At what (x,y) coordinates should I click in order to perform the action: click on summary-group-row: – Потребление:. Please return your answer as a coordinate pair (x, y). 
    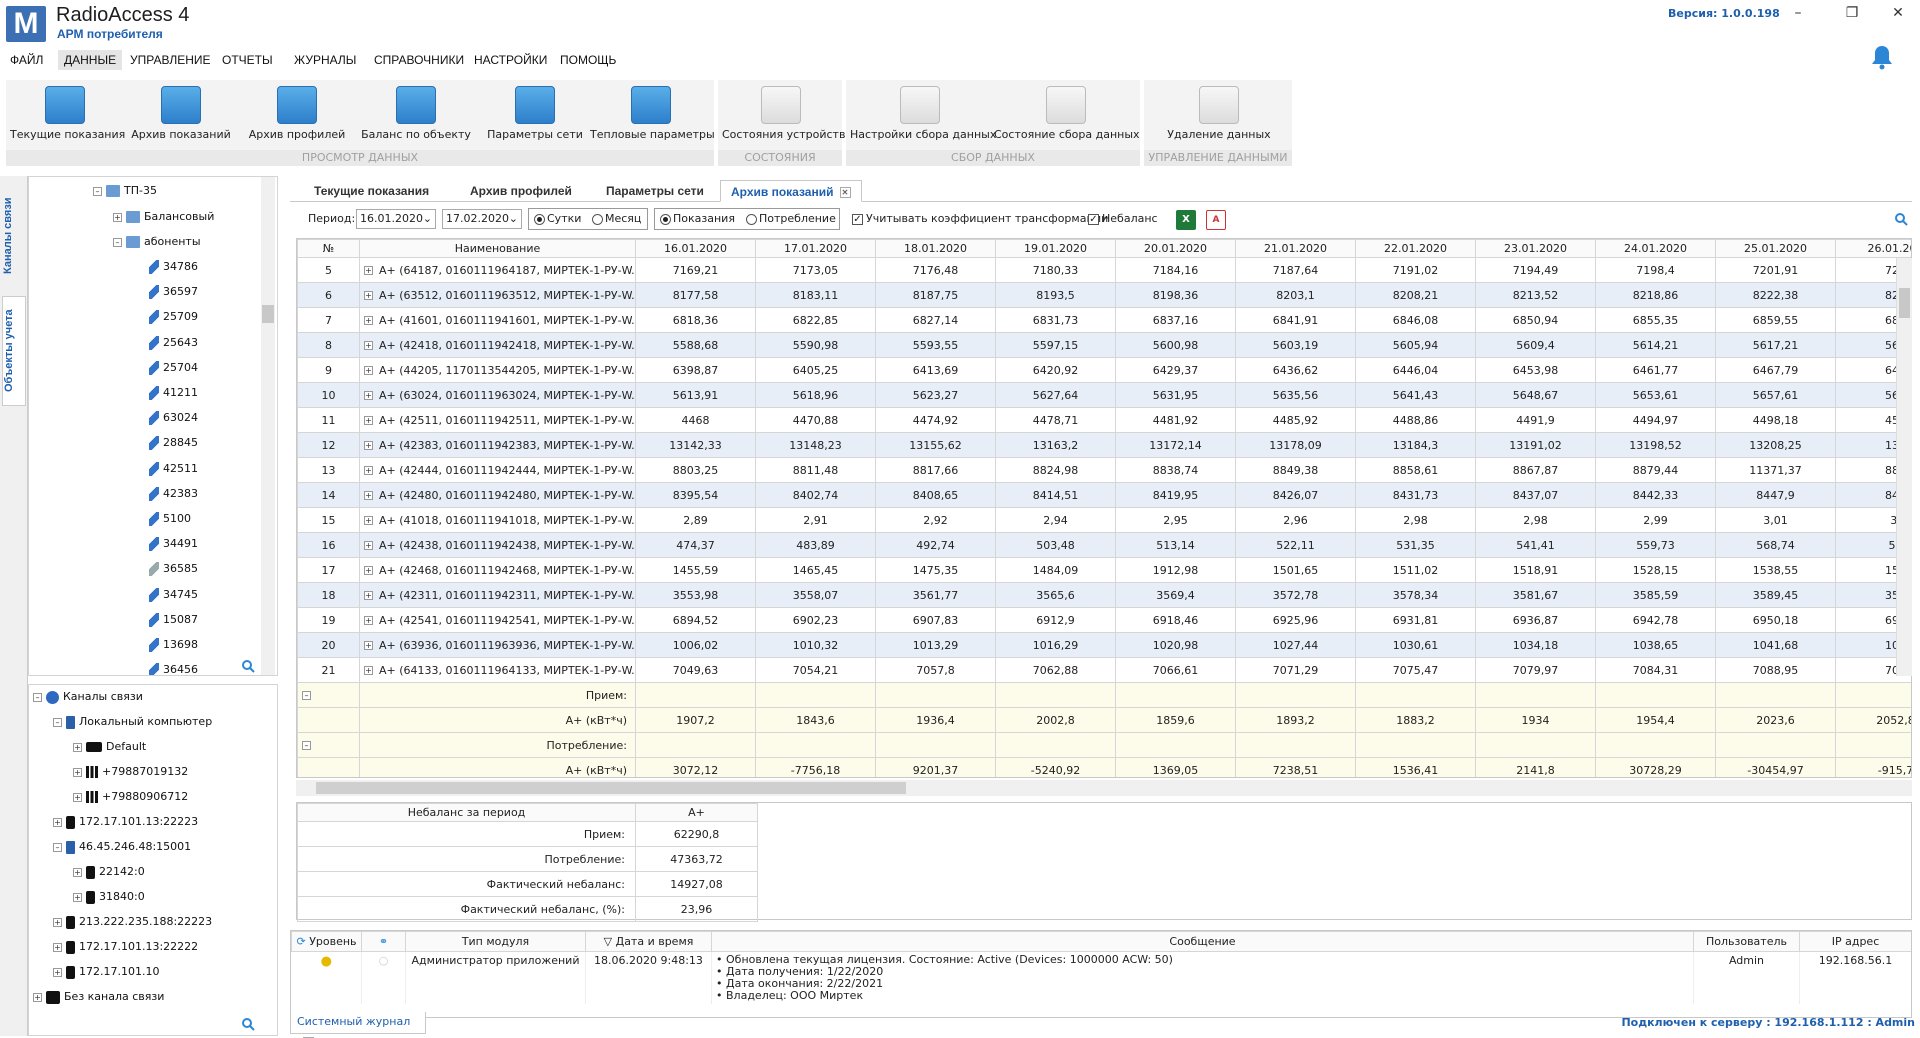
    Looking at the image, I should click on (1104, 745).